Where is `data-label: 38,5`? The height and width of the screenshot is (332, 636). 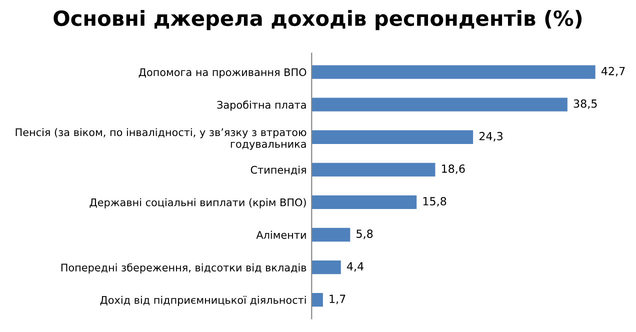
data-label: 38,5 is located at coordinates (585, 104).